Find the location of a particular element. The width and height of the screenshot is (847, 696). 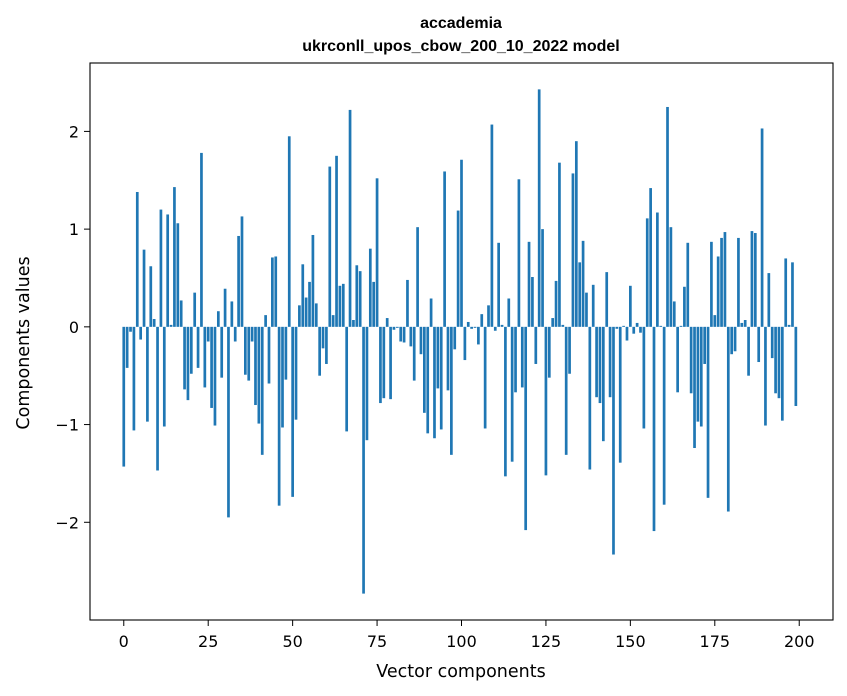

x-tick-label-100: 100 is located at coordinates (461, 641).